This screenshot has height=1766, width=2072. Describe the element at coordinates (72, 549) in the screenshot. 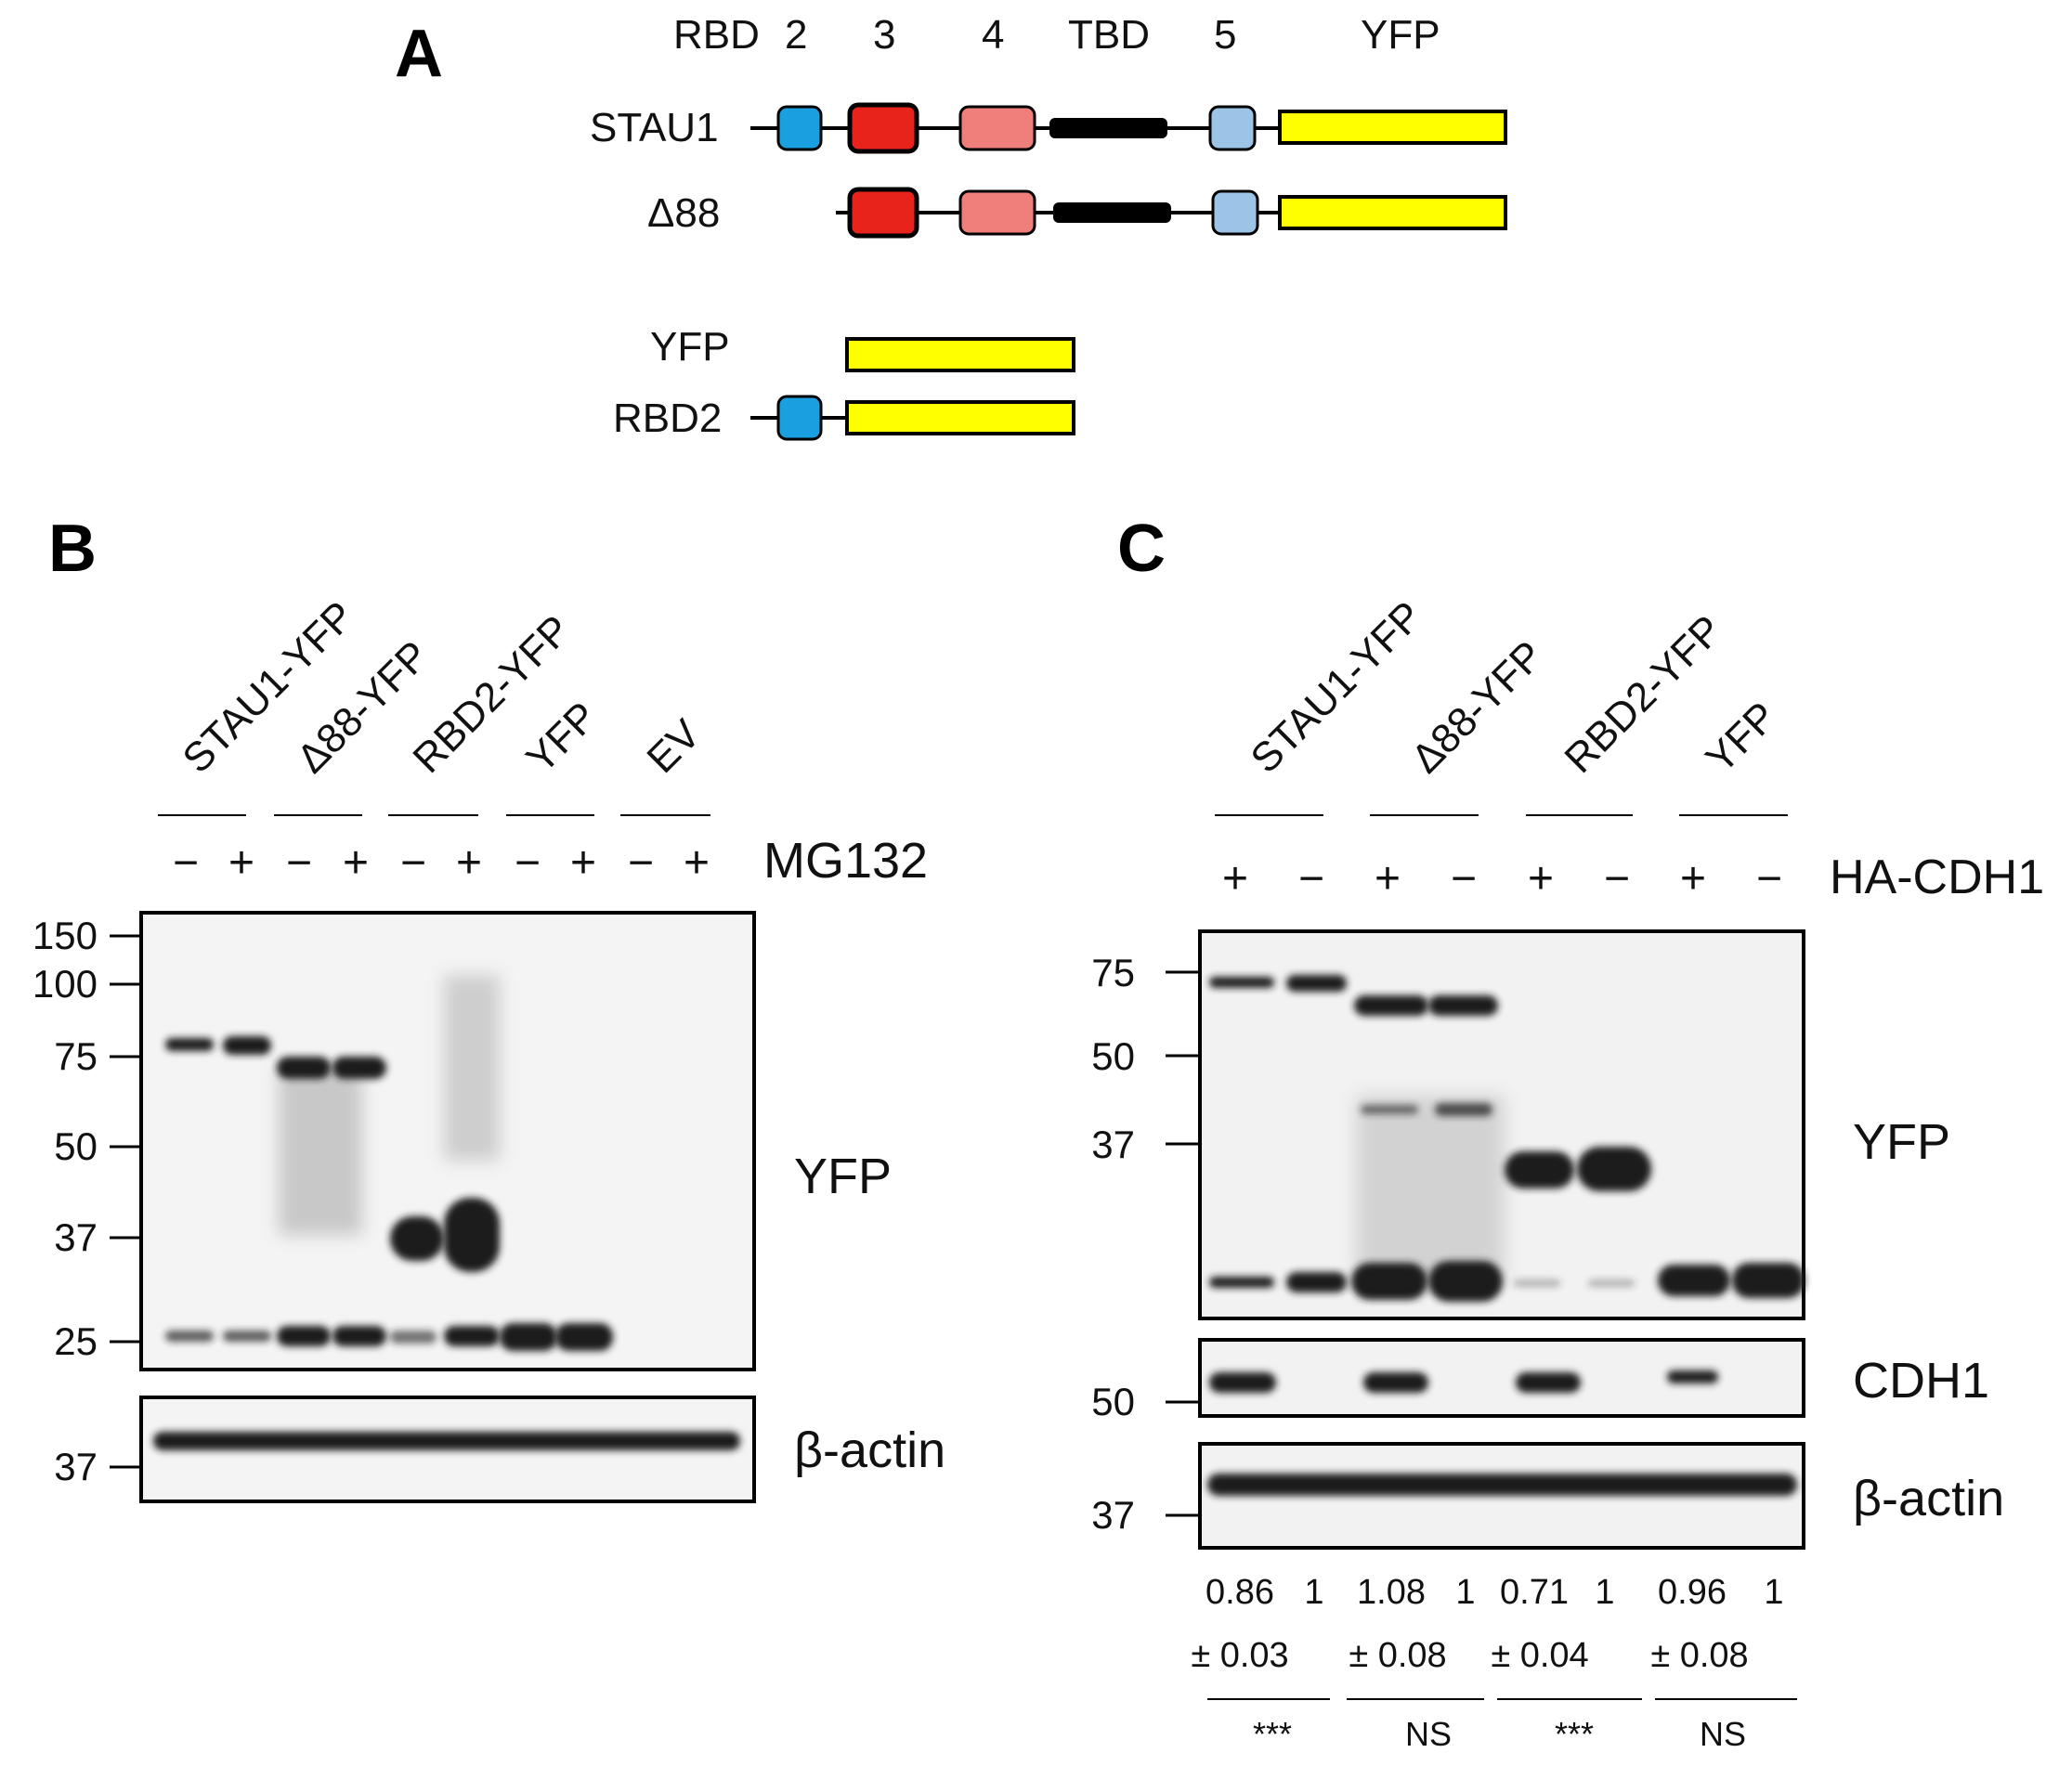

I see `panel-b-letter: B` at that location.